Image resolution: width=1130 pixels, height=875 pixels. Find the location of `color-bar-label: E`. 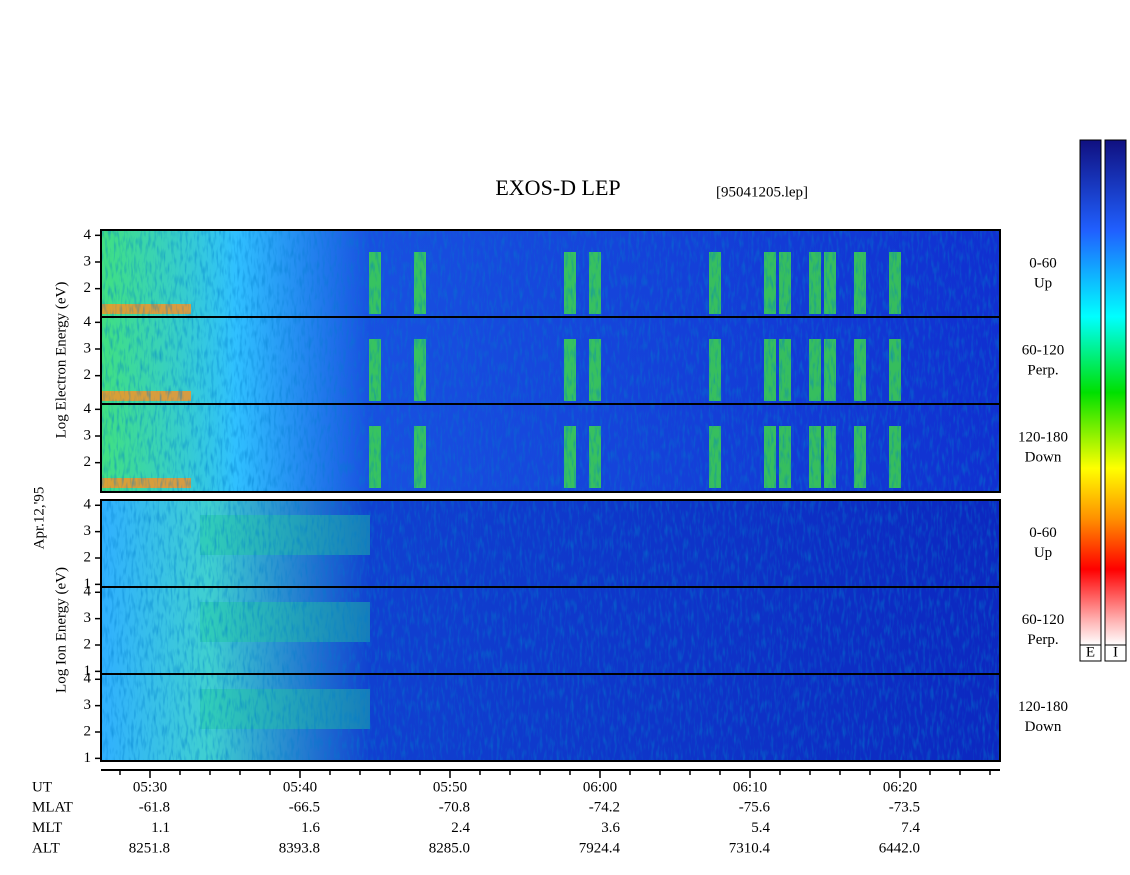

color-bar-label: E is located at coordinates (1090, 652).